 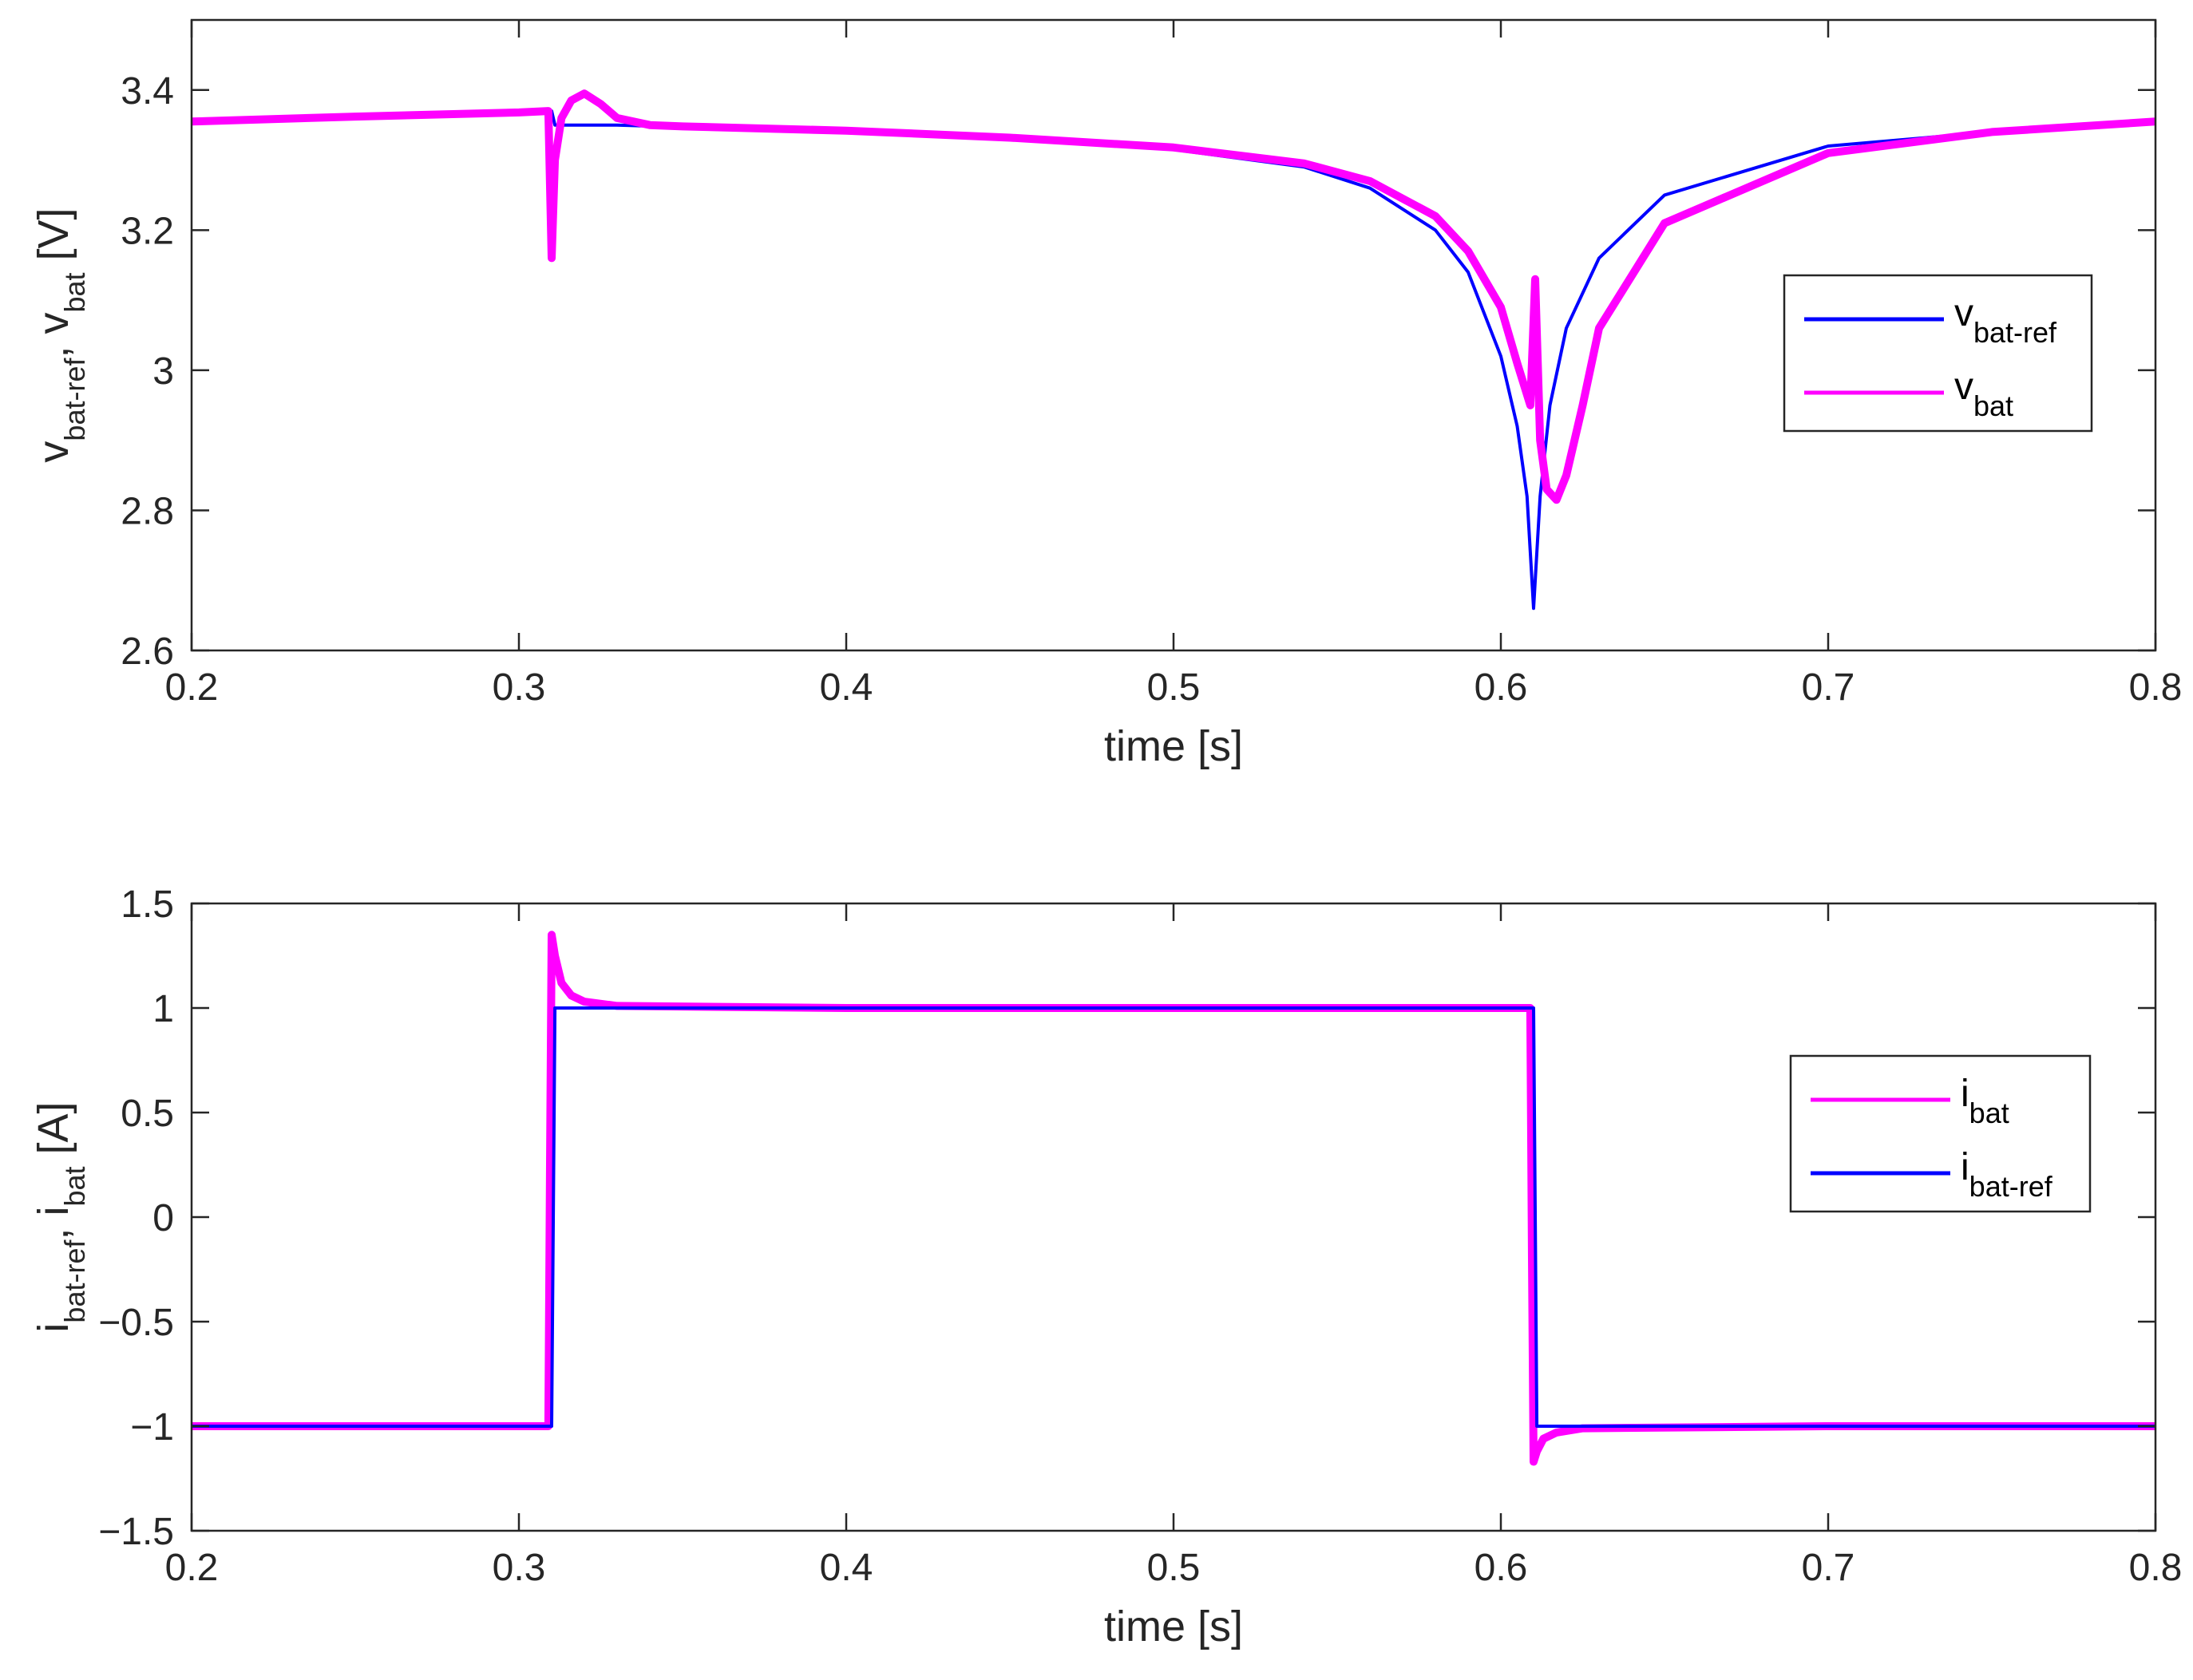 I want to click on legend: ibat ibat-ref, so click(x=1940, y=1133).